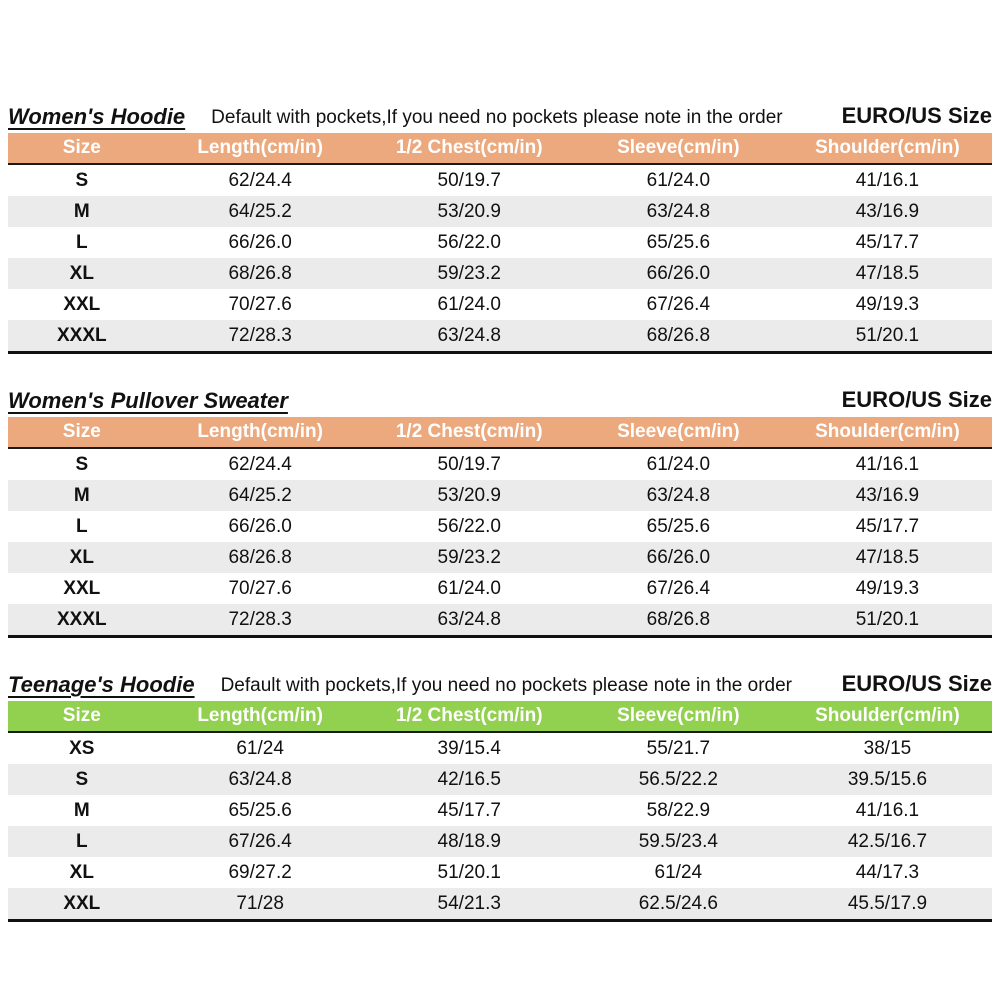 This screenshot has width=1000, height=1000. I want to click on value-cell: 62/24.4, so click(260, 180).